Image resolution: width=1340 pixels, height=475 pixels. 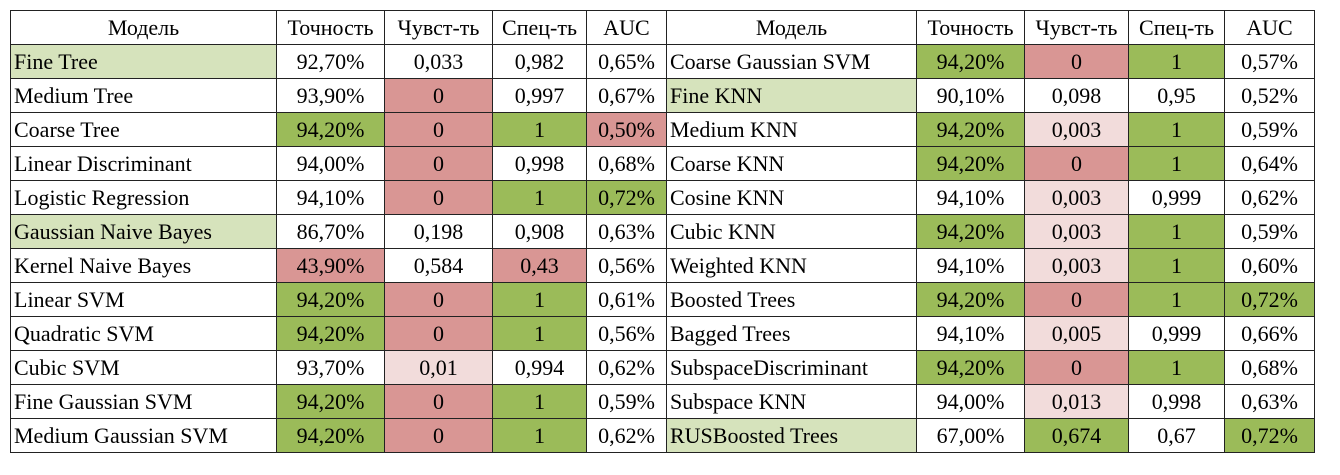 I want to click on cell-model-right: Weighted KNN, so click(x=791, y=265).